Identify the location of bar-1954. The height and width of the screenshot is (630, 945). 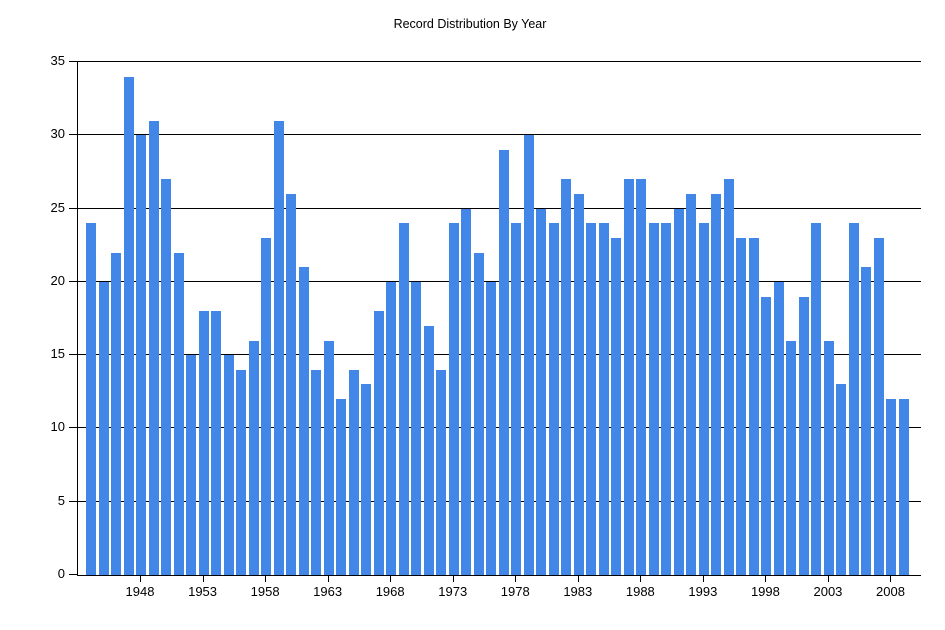
(216, 443).